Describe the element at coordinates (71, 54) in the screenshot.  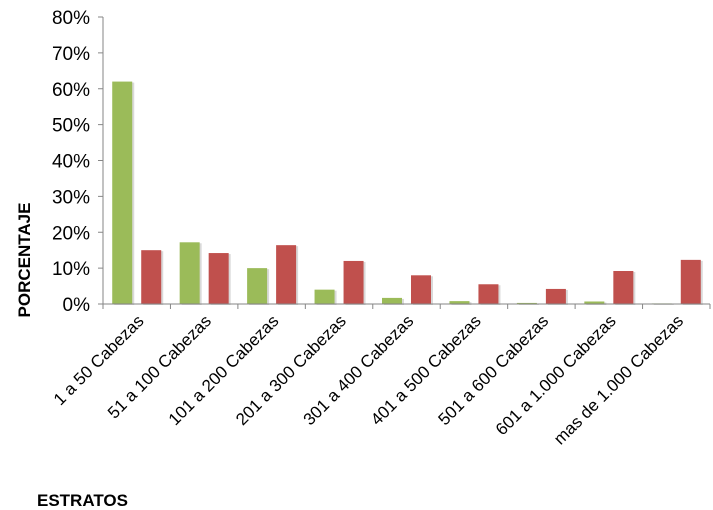
I see `y-tick-label: 70%` at that location.